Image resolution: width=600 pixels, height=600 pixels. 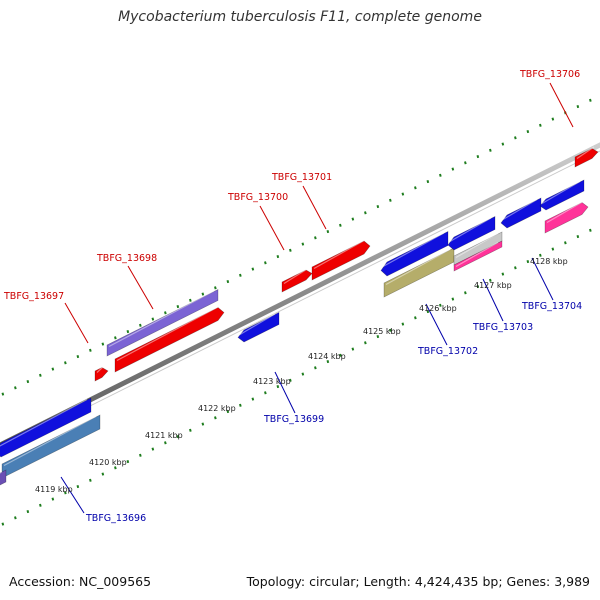 What do you see at coordinates (382, 331) in the screenshot?
I see `scale-tick-label: 4125 kbp` at bounding box center [382, 331].